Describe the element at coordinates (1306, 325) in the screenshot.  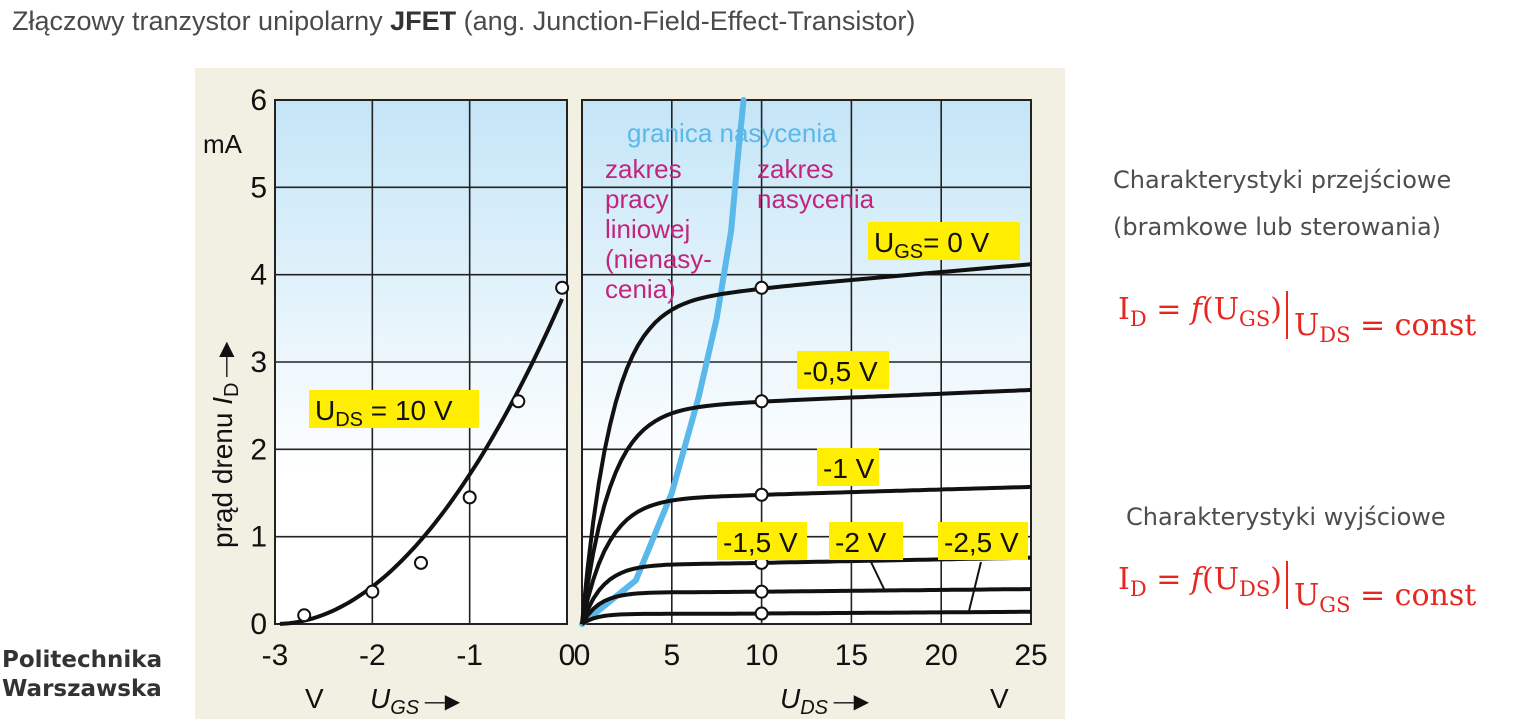
I see `f1-cond: U` at that location.